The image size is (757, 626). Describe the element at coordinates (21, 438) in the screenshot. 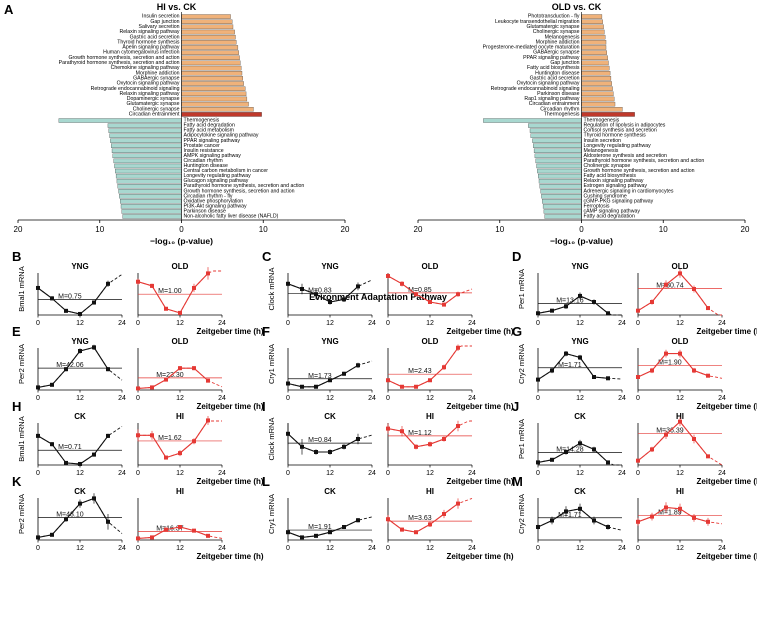

I see `y-axis-label: Bmal1 mRNA` at that location.